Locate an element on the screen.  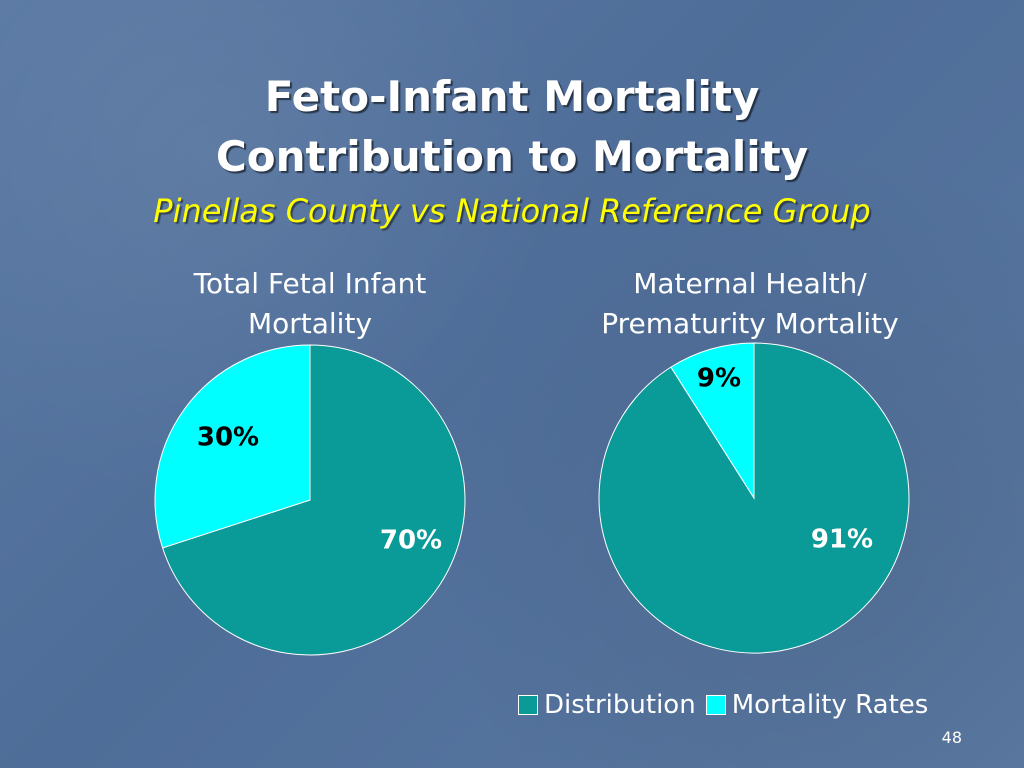
legend-swatch-mortality-rates is located at coordinates (715, 705).